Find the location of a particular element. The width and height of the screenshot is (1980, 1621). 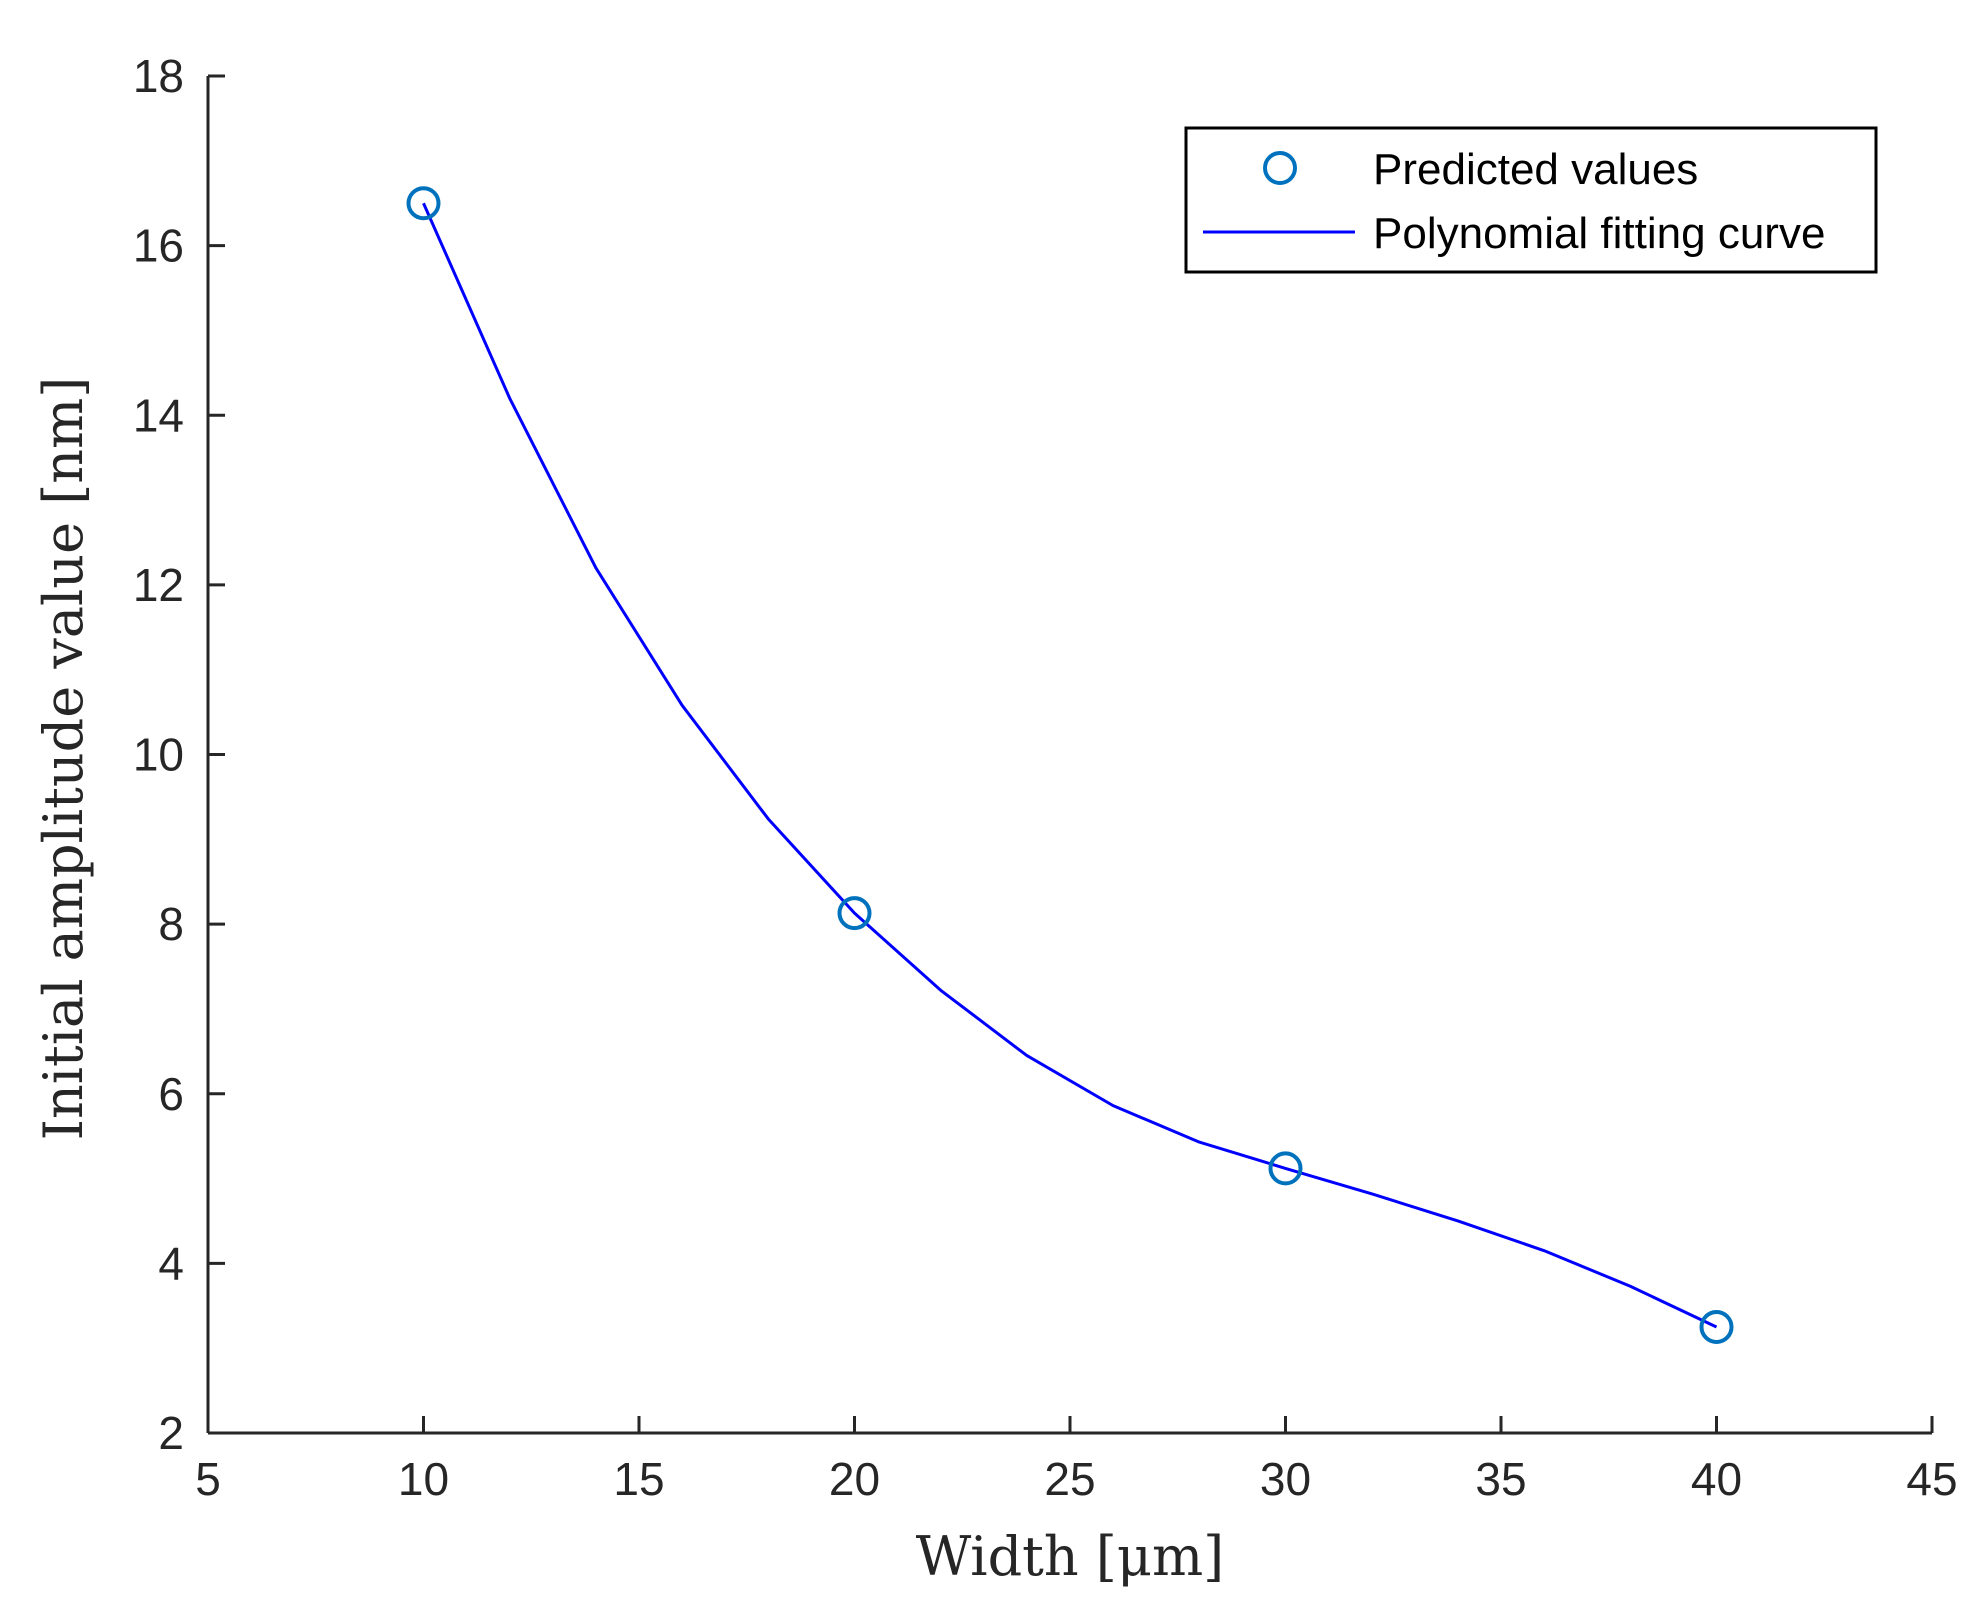

legend-label-polynomial-fitting-curve: Polynomial fitting curve is located at coordinates (1599, 233).